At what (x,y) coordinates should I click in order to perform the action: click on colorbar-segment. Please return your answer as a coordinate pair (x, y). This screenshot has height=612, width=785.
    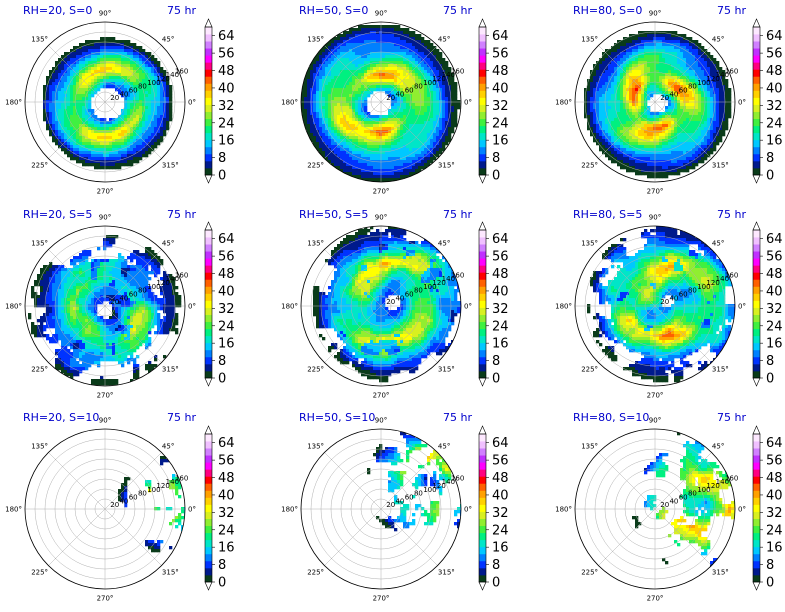
    Looking at the image, I should click on (482, 157).